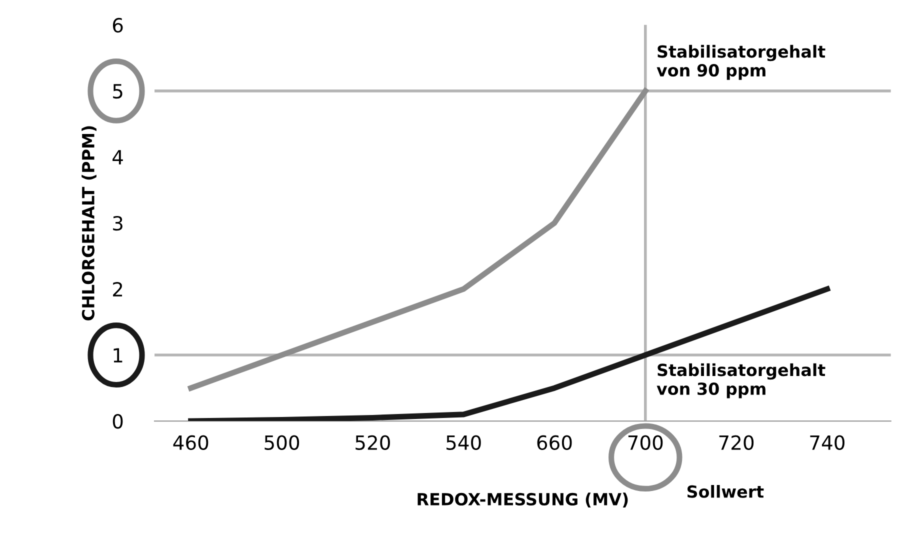 The image size is (909, 554). I want to click on text: Sollwert, so click(725, 491).